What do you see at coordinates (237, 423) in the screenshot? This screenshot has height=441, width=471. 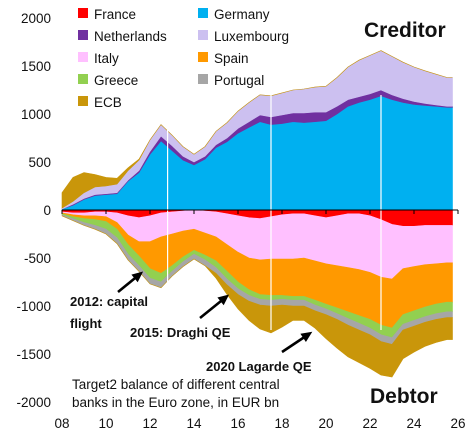 I see `x-tick-label: 16` at bounding box center [237, 423].